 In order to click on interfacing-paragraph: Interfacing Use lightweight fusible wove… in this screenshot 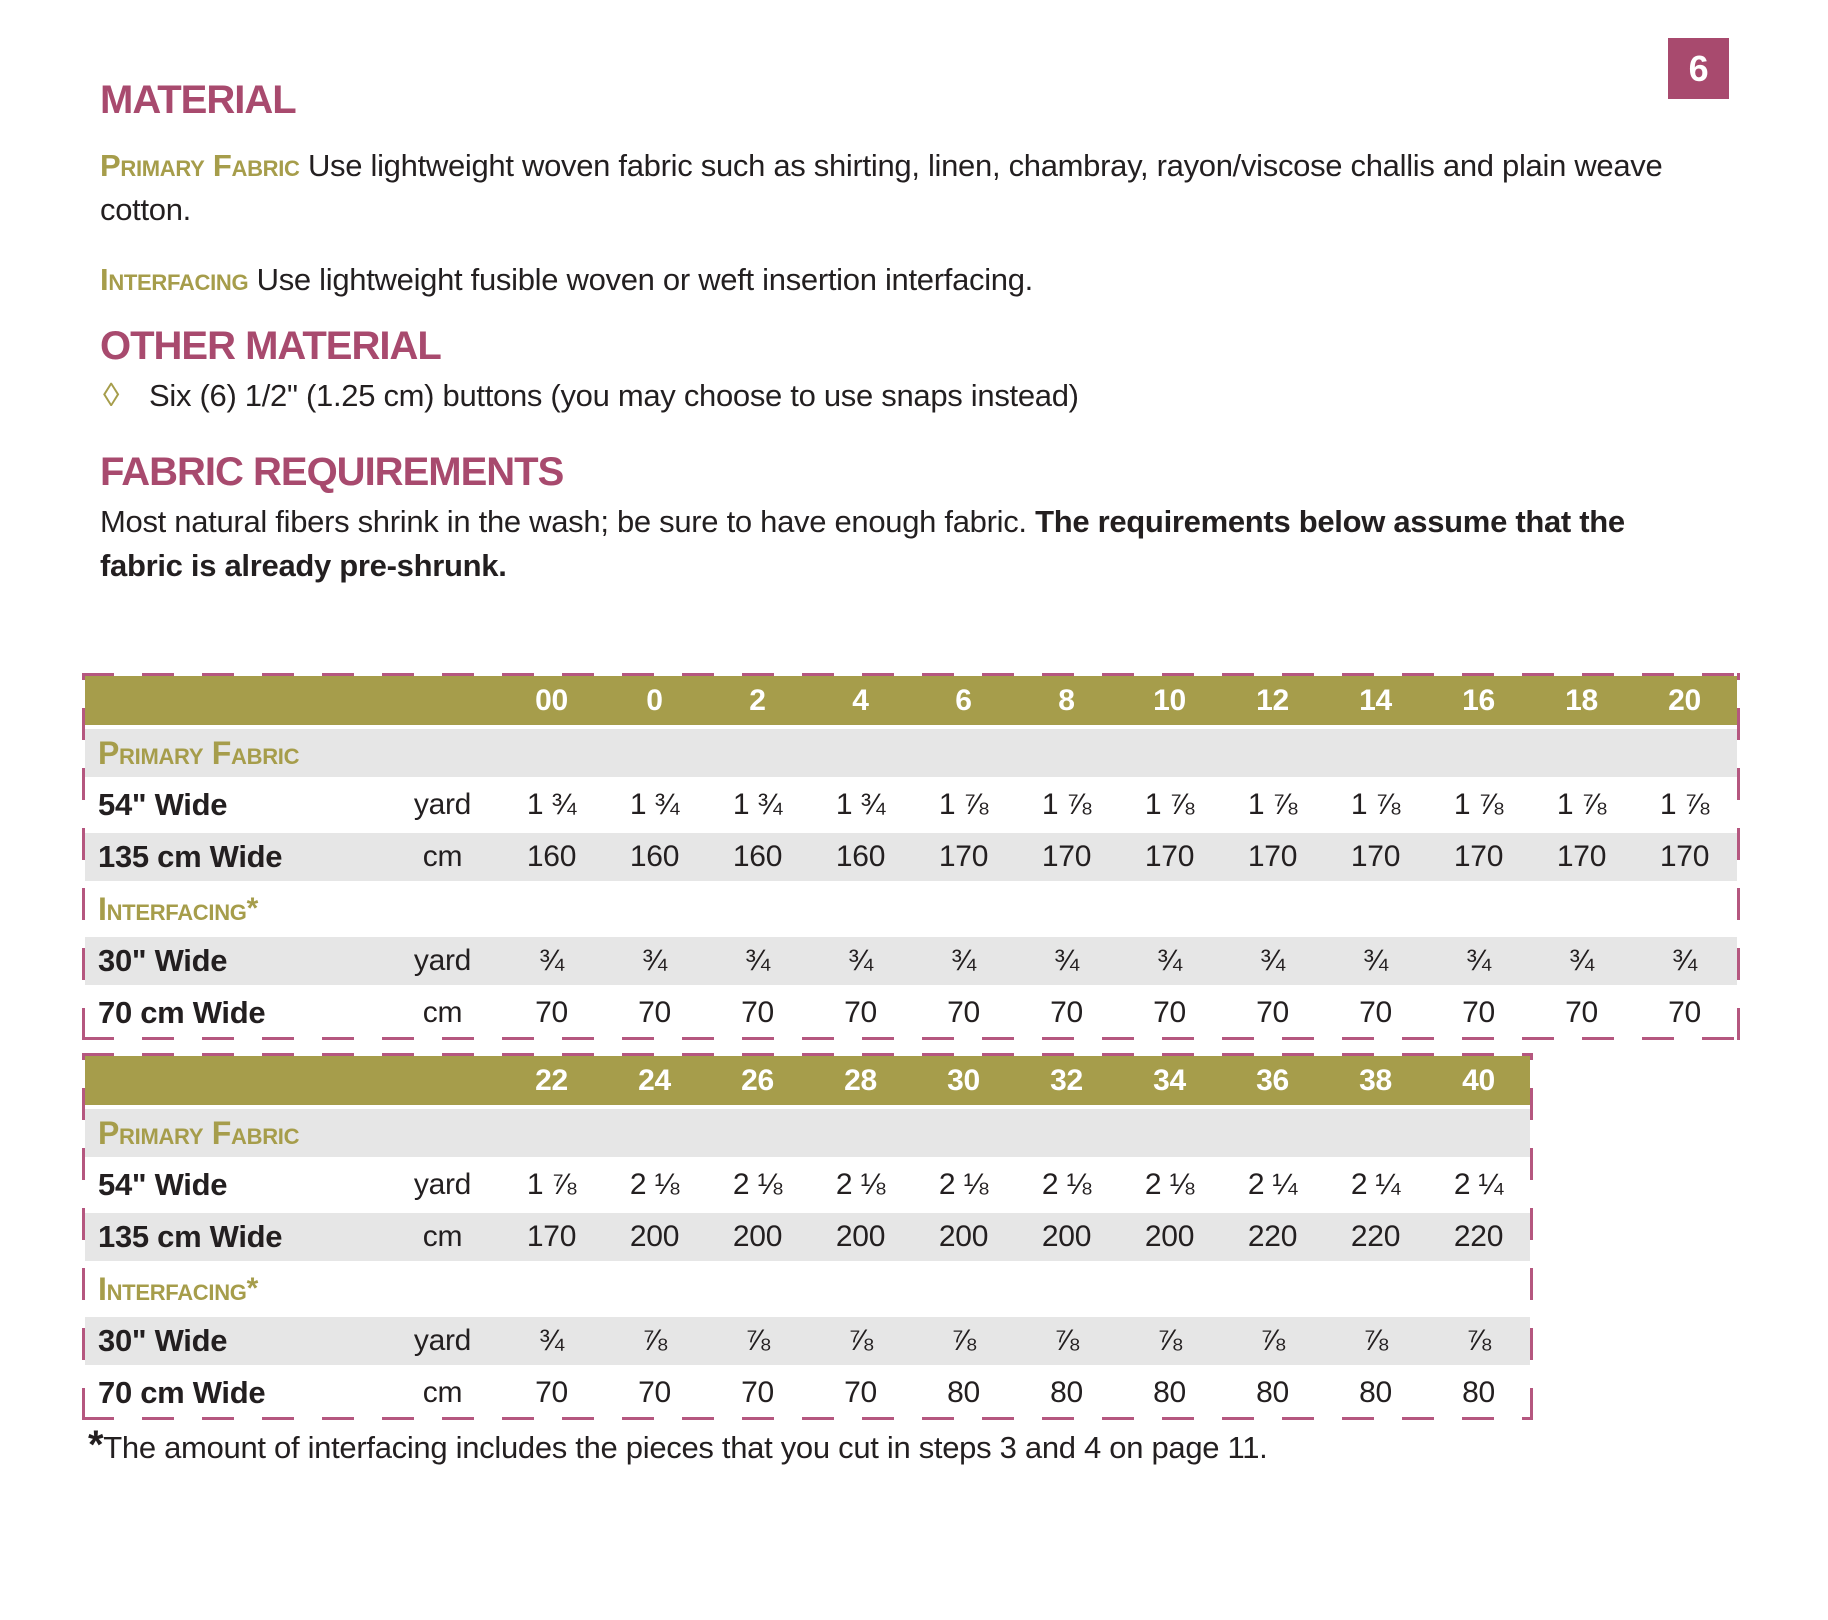, I will do `click(905, 280)`.